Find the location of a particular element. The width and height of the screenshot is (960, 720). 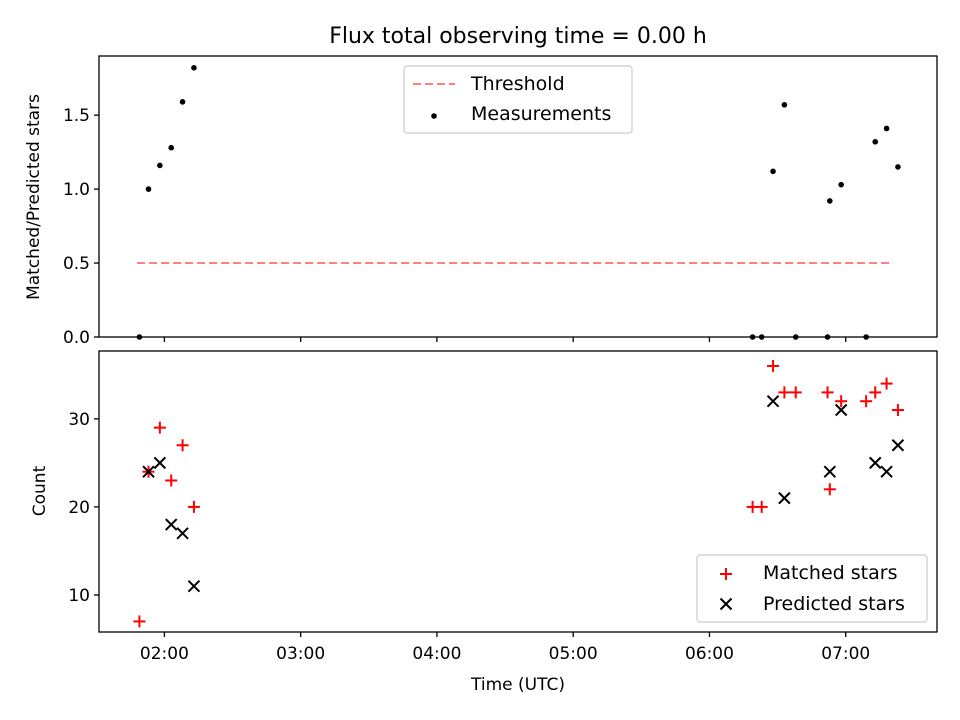

count-x-tick-label: 05:00 is located at coordinates (573, 654).